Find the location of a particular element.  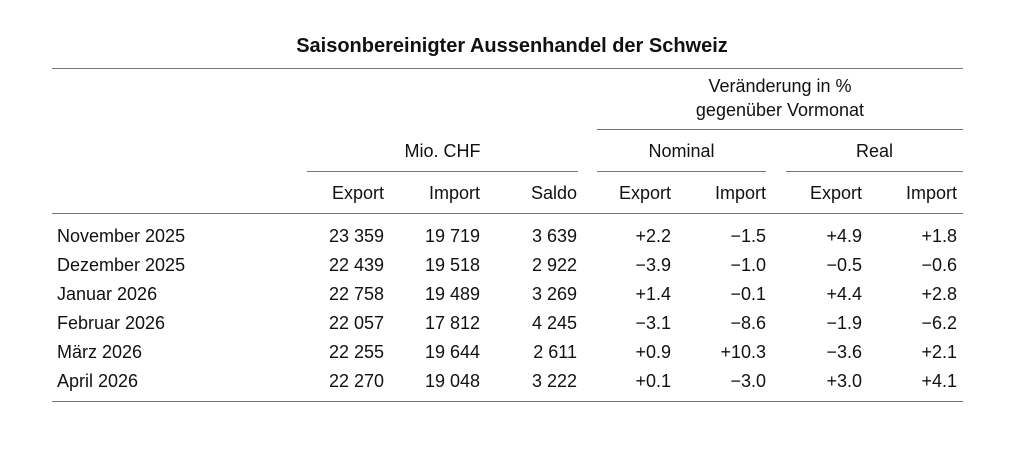

header-bottom-rule is located at coordinates (507, 213).